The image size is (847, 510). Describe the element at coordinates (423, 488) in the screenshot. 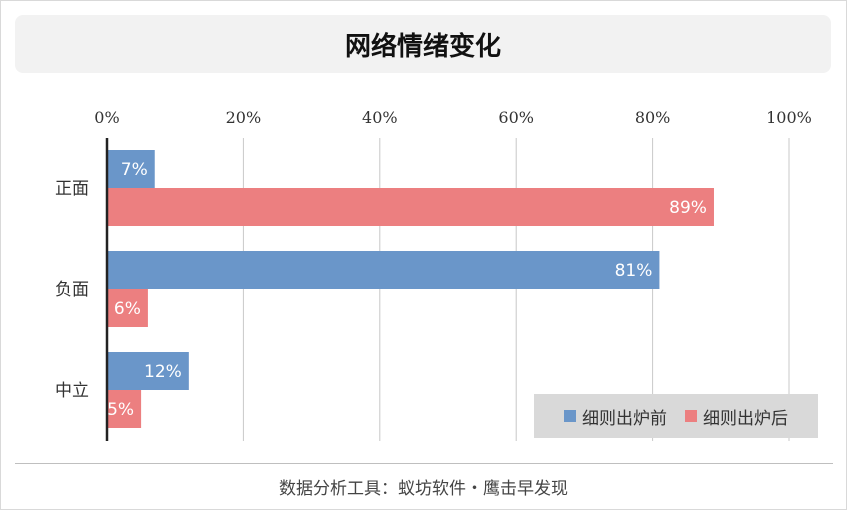

I see `footer-text: 数据分析工具：蚁坊软件・鹰击早发现` at that location.